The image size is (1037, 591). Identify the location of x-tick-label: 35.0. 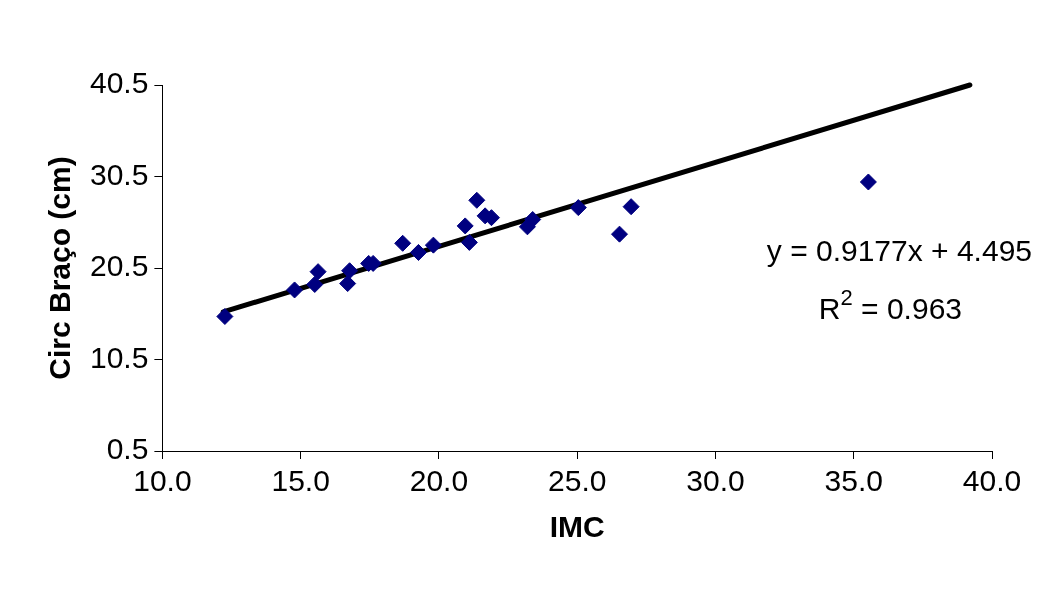
(853, 481).